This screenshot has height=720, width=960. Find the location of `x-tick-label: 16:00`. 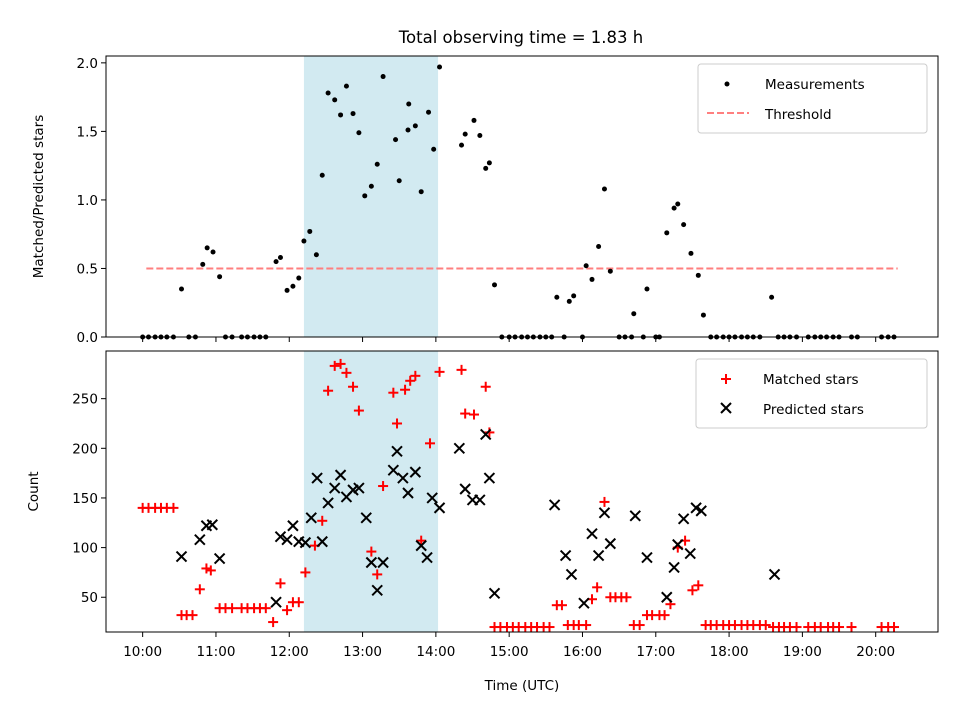

x-tick-label: 16:00 is located at coordinates (582, 652).